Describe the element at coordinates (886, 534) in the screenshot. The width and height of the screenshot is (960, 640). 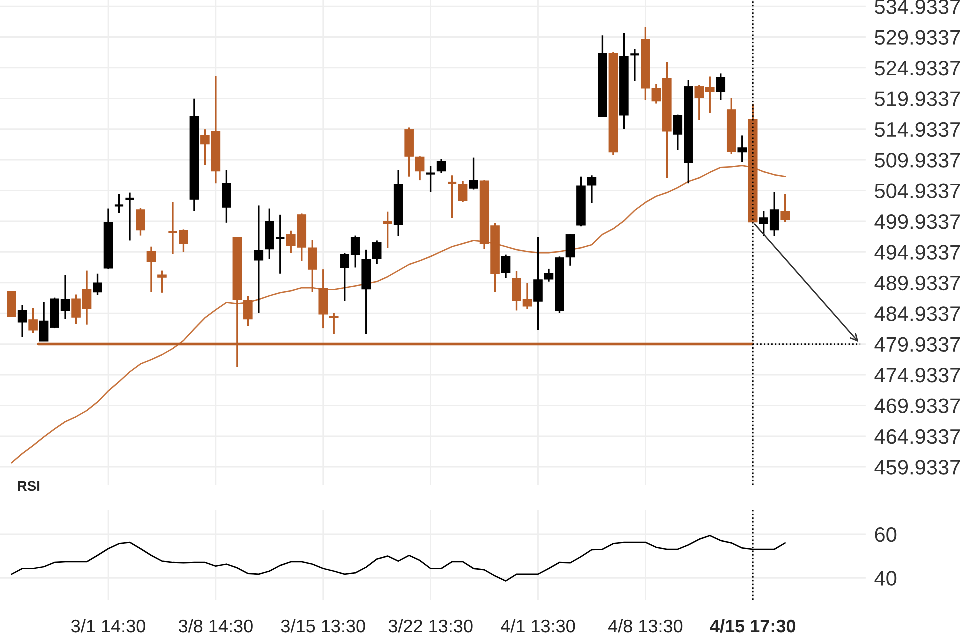
I see `y-tick-label: 60` at that location.